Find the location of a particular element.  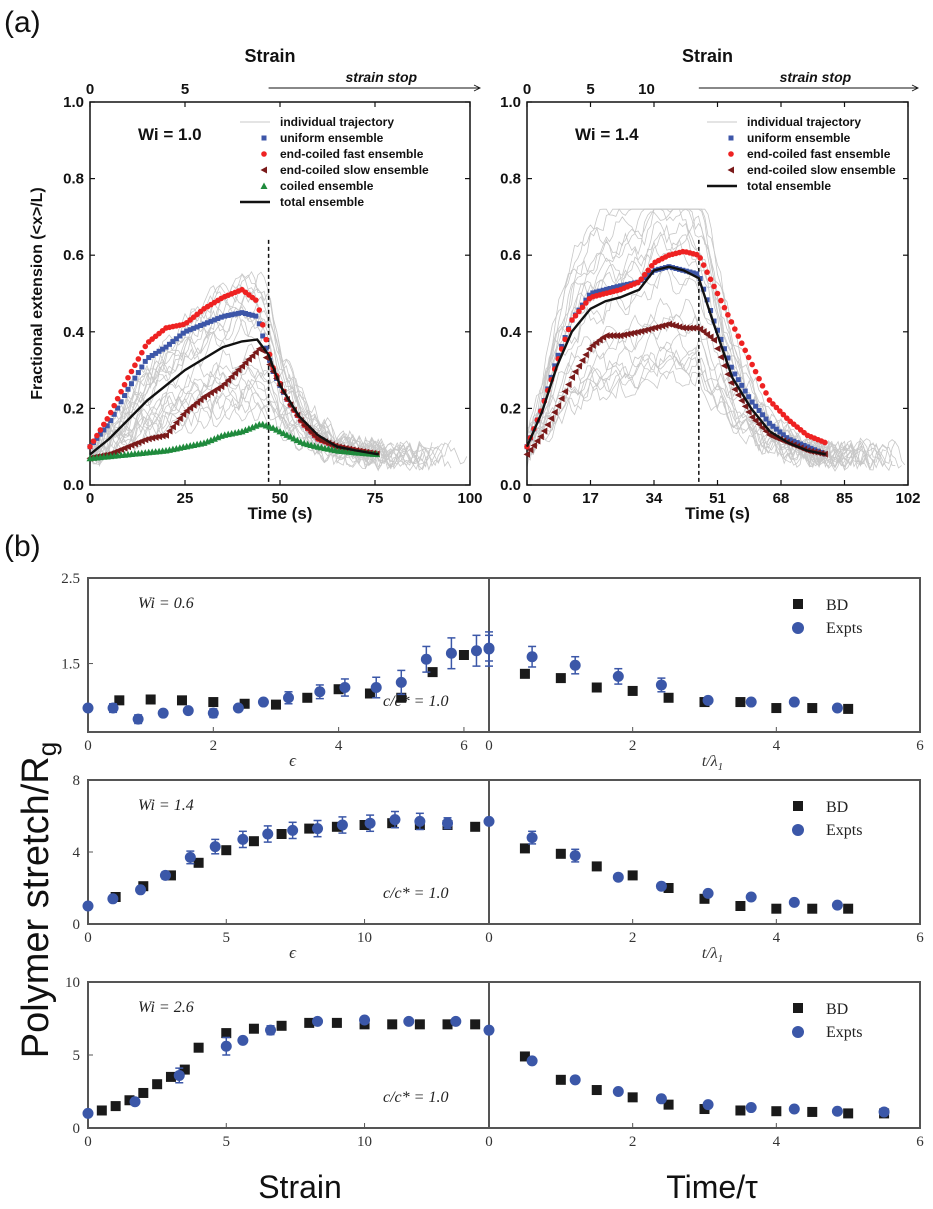

legend-label: uniform ensemble is located at coordinates (799, 138).